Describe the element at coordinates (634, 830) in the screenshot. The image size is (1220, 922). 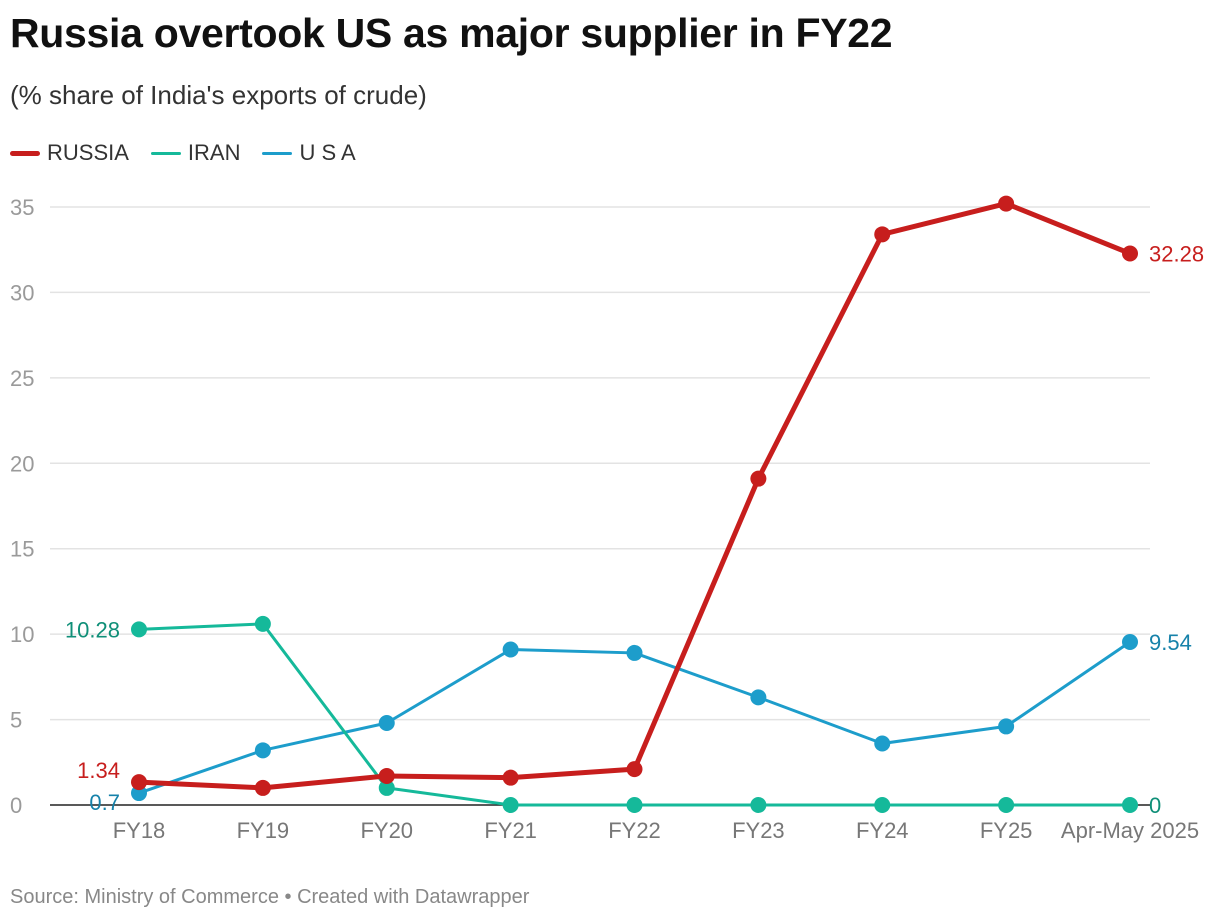
I see `x-tick-label-4: FY22` at that location.